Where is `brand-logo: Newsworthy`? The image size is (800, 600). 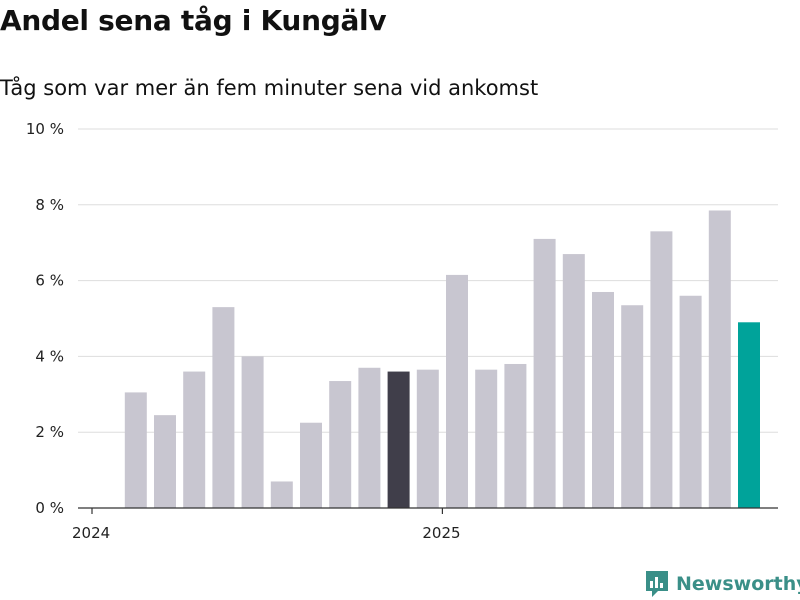 brand-logo: Newsworthy is located at coordinates (722, 584).